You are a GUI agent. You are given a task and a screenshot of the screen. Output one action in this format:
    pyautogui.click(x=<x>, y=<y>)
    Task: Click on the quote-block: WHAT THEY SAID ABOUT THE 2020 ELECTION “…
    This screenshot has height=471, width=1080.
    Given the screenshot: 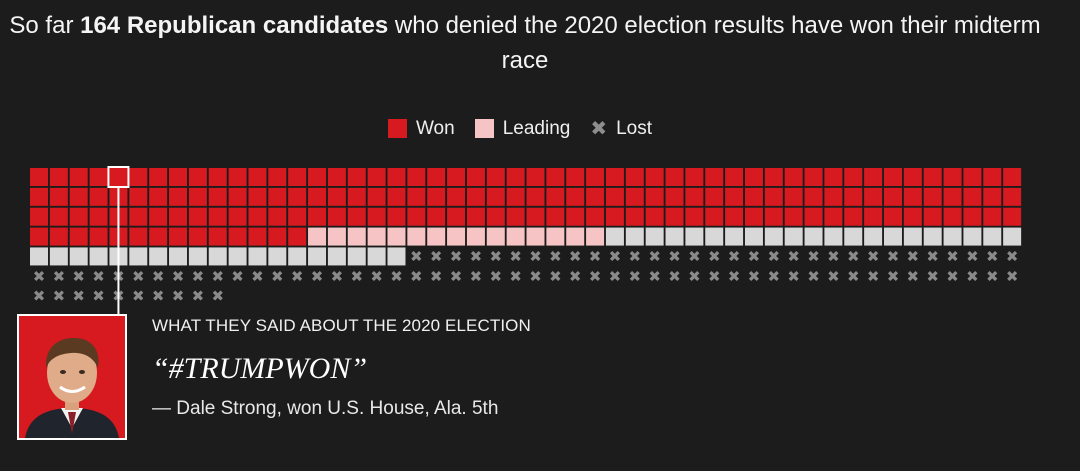 What is the action you would take?
    pyautogui.click(x=341, y=368)
    